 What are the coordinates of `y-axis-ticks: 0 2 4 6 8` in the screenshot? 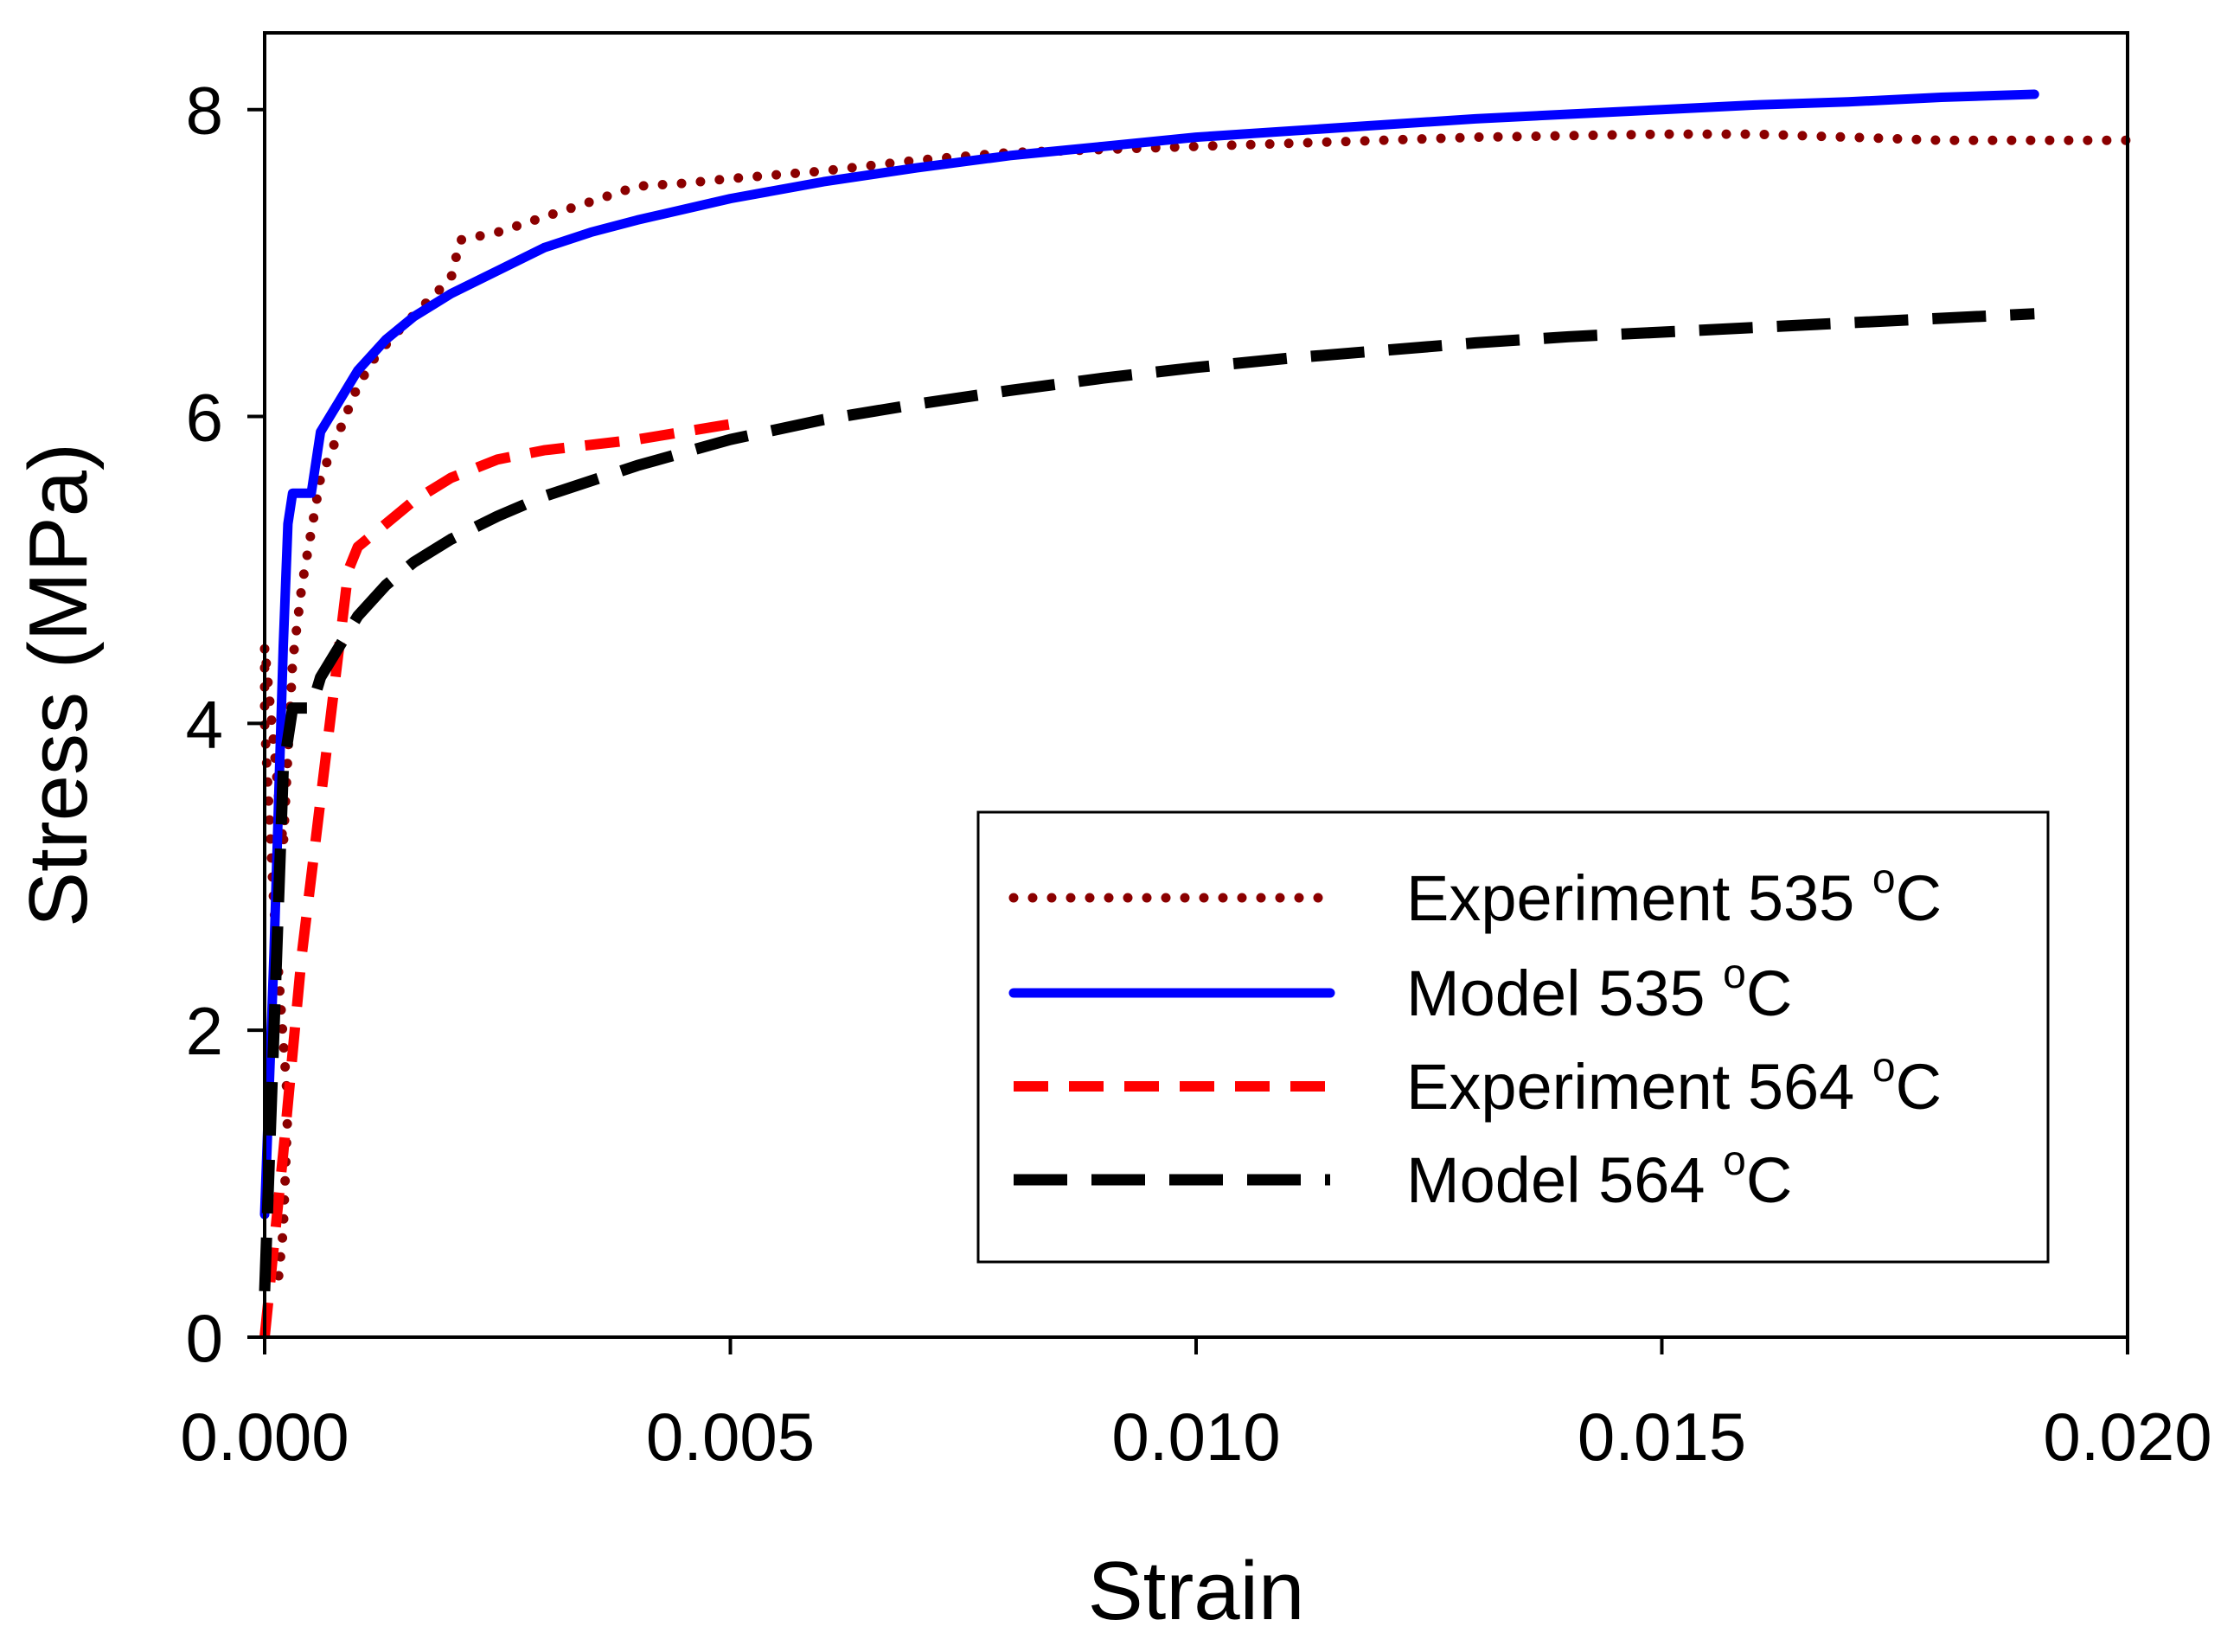 It's located at (225, 724).